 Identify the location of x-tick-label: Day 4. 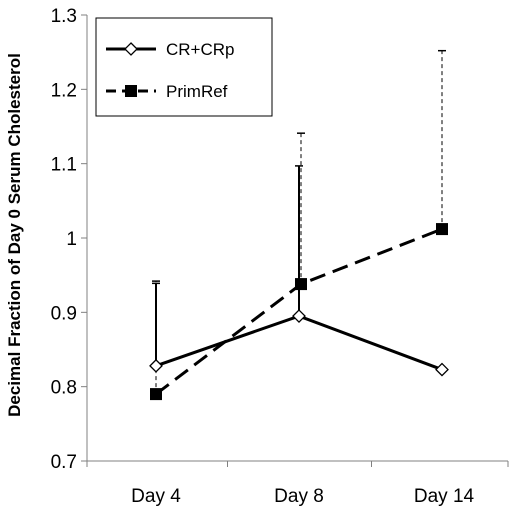
(156, 496).